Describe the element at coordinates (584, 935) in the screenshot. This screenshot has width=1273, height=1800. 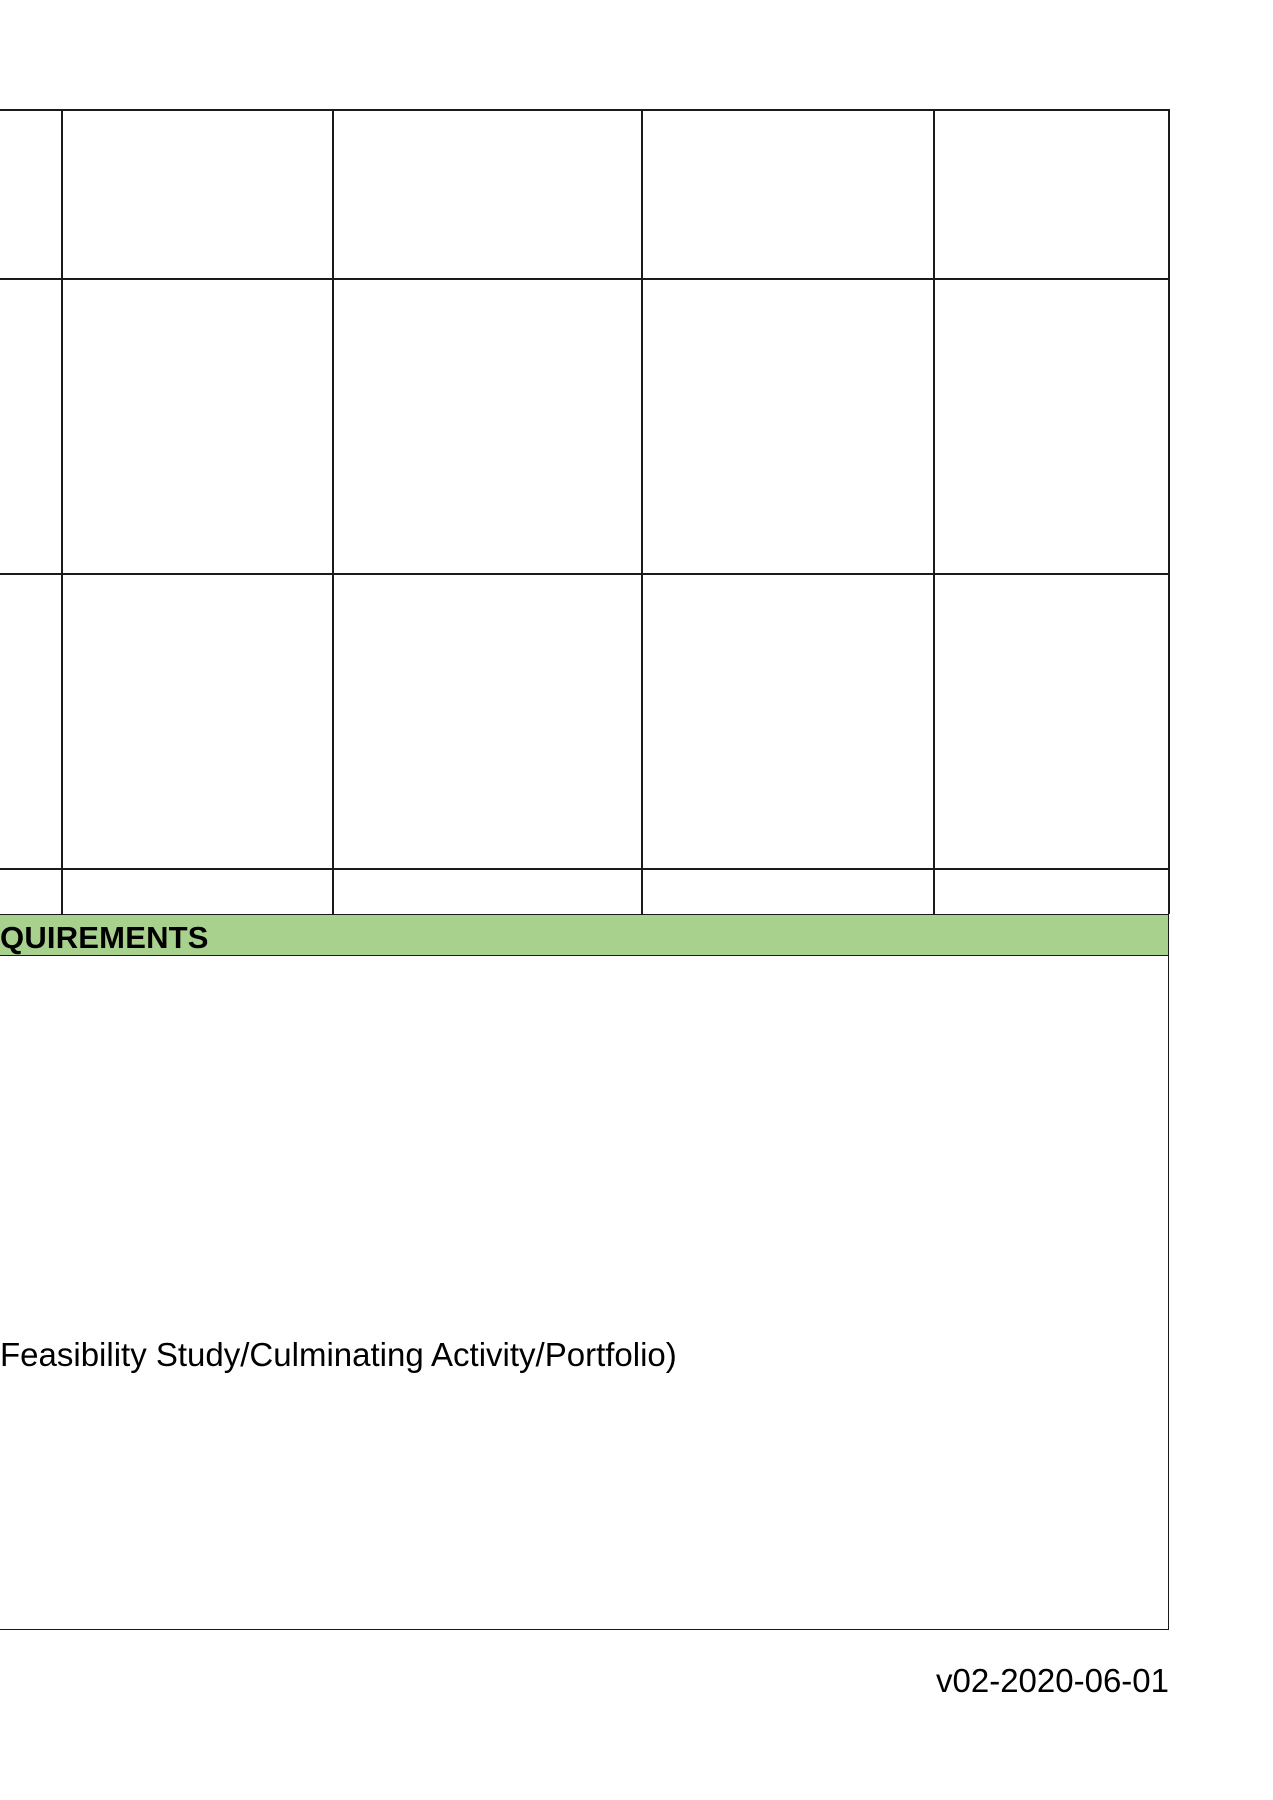
I see `requirements-section-header: QUIREMENTS` at that location.